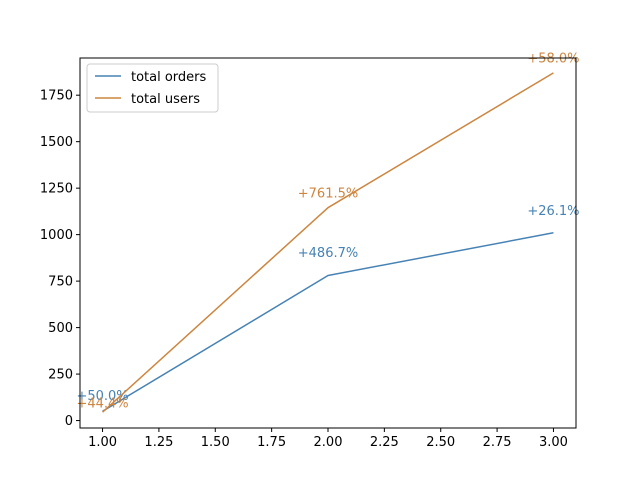 Image resolution: width=640 pixels, height=480 pixels. What do you see at coordinates (553, 59) in the screenshot?
I see `data-label-total-users: +58.0%` at bounding box center [553, 59].